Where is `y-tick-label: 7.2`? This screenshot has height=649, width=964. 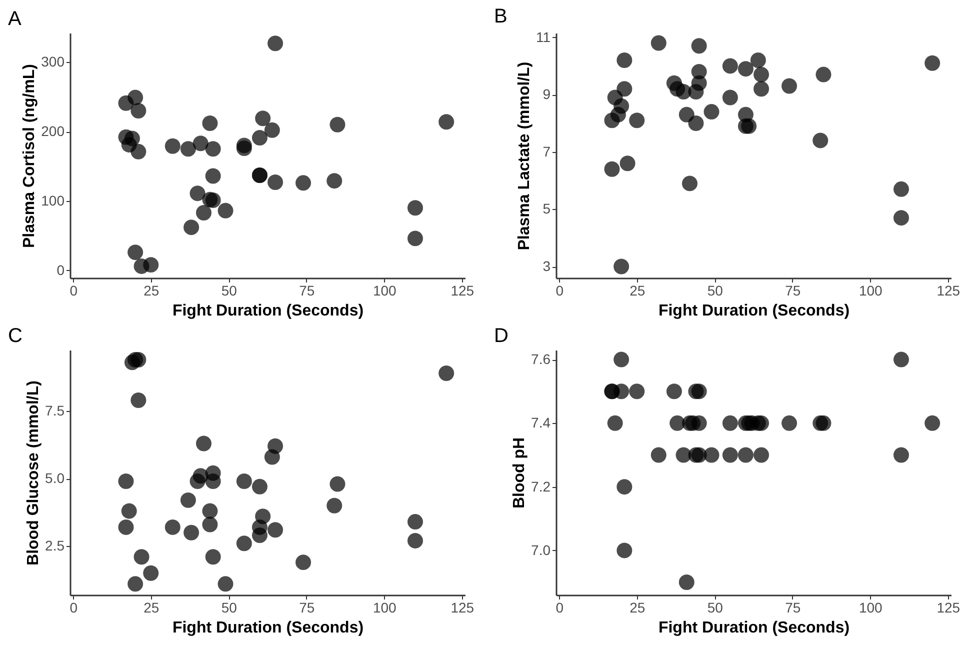
y-tick-label: 7.2 is located at coordinates (541, 486).